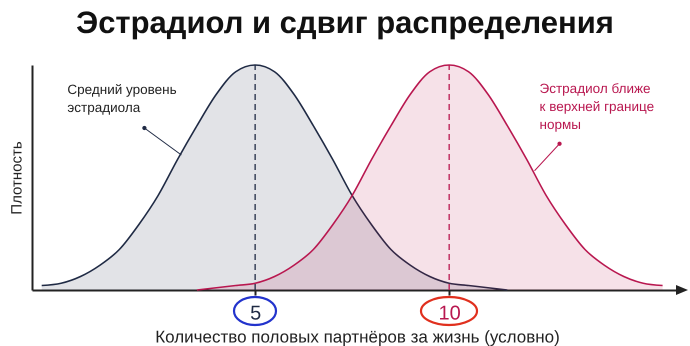 The width and height of the screenshot is (690, 346). What do you see at coordinates (357, 337) in the screenshot?
I see `x-axis-title: Количество половых партнёров за жизнь (условно)` at bounding box center [357, 337].